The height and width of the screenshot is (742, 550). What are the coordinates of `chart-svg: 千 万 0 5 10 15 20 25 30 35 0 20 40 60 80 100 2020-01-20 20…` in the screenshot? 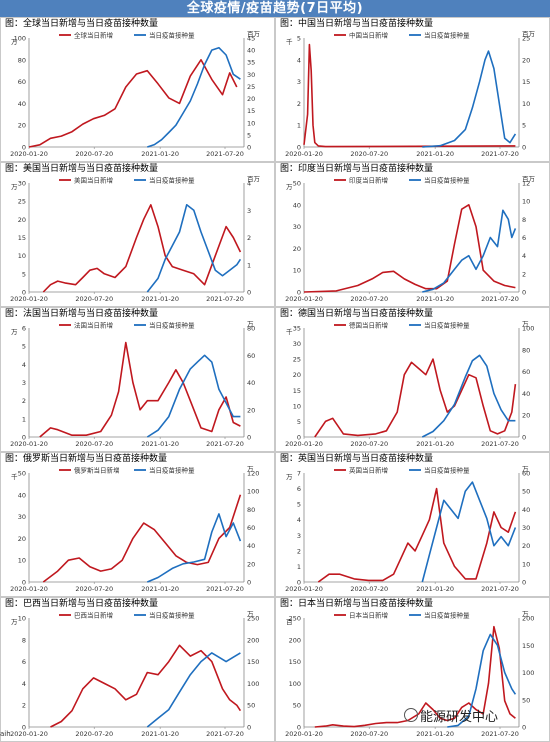 It's located at (409, 384).